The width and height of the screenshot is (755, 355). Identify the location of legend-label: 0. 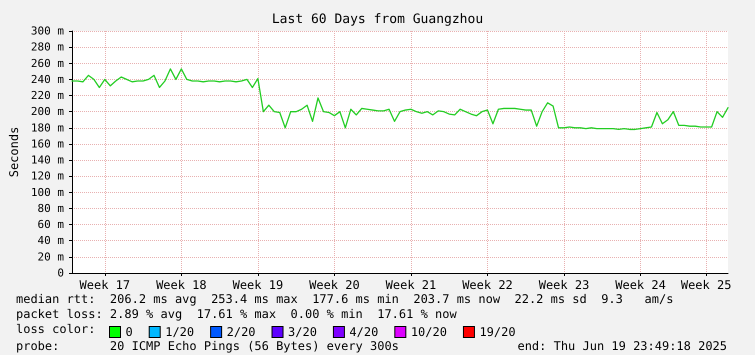
(129, 332).